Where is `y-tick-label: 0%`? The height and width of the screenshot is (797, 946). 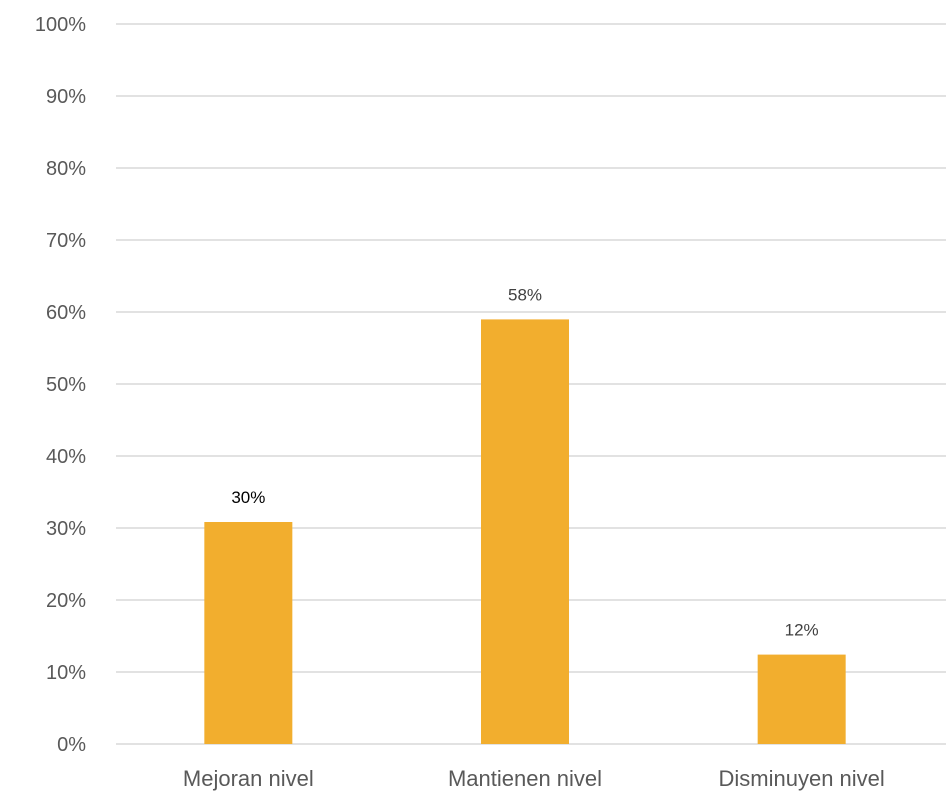 y-tick-label: 0% is located at coordinates (71, 745).